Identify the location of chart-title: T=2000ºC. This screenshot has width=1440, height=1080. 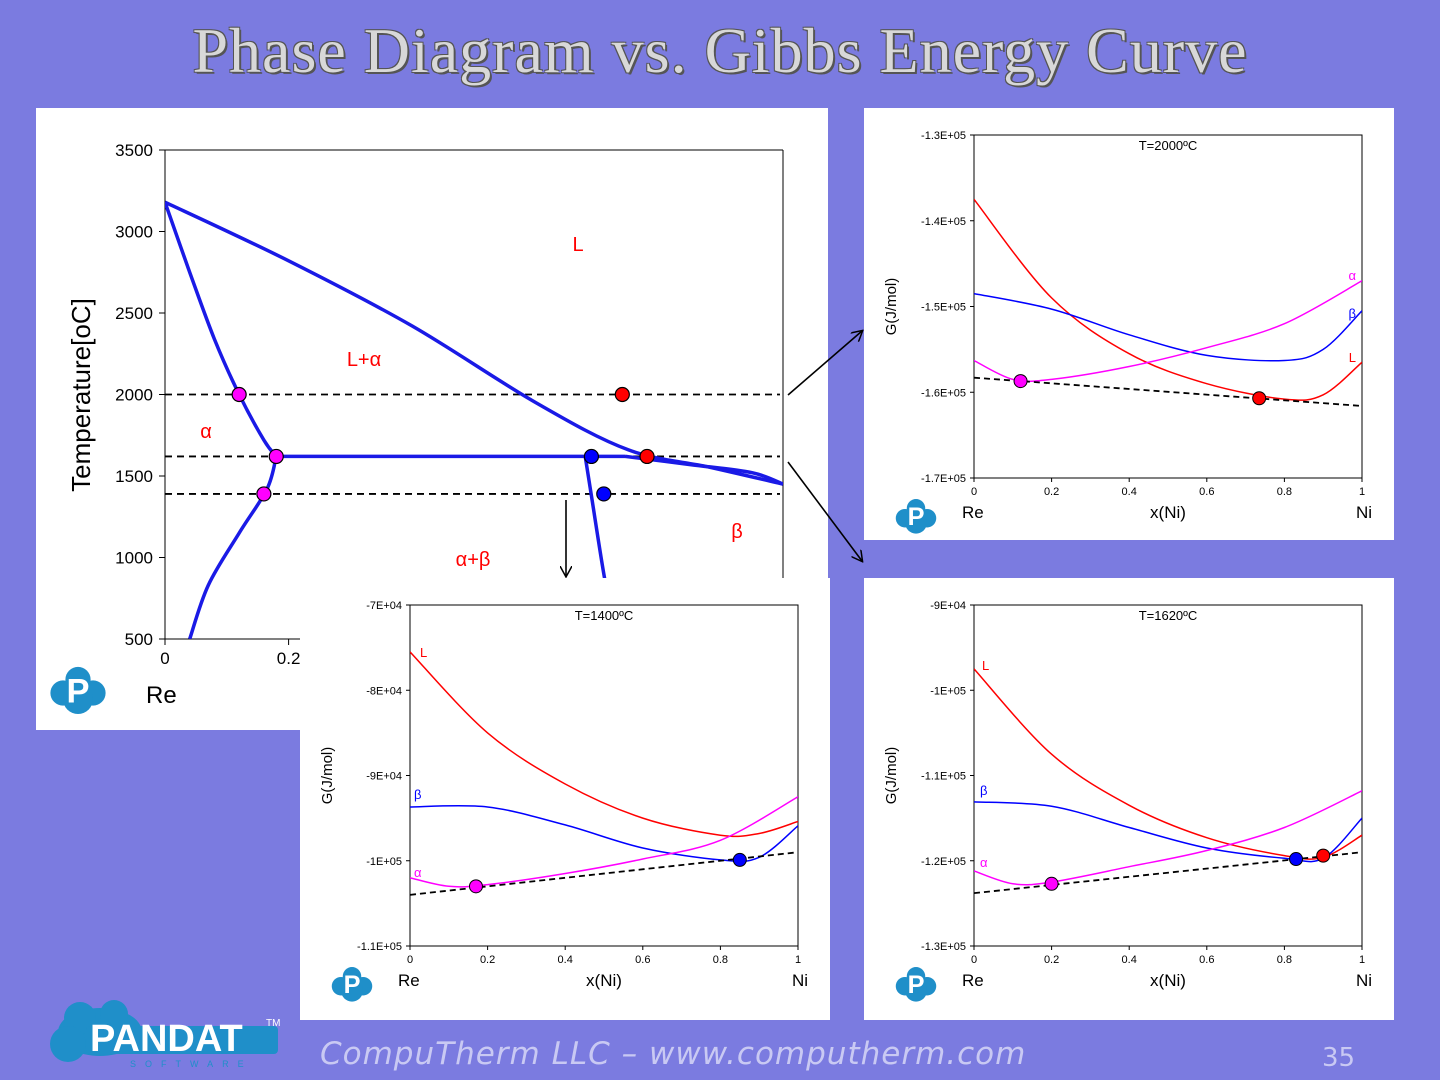
(1168, 145).